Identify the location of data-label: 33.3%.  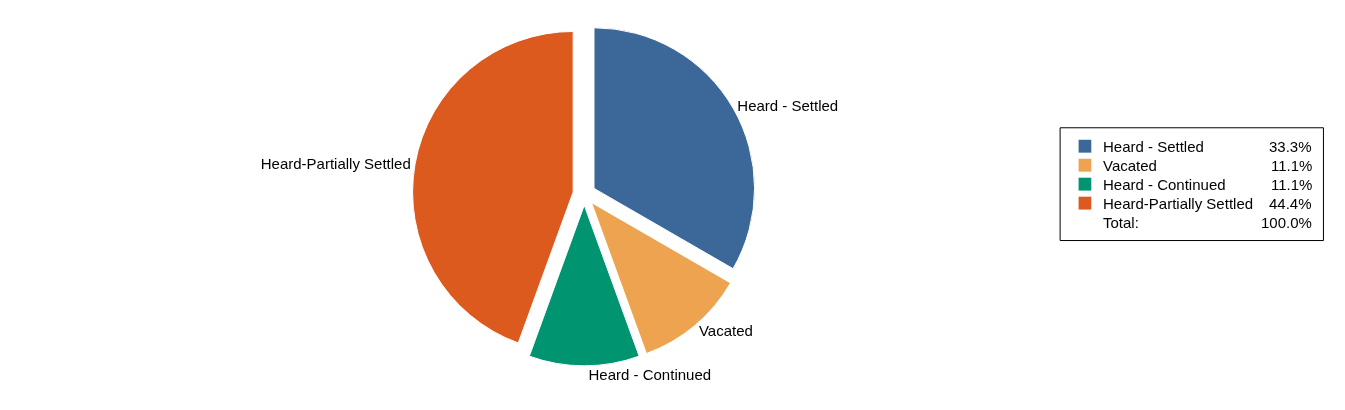
(1290, 146).